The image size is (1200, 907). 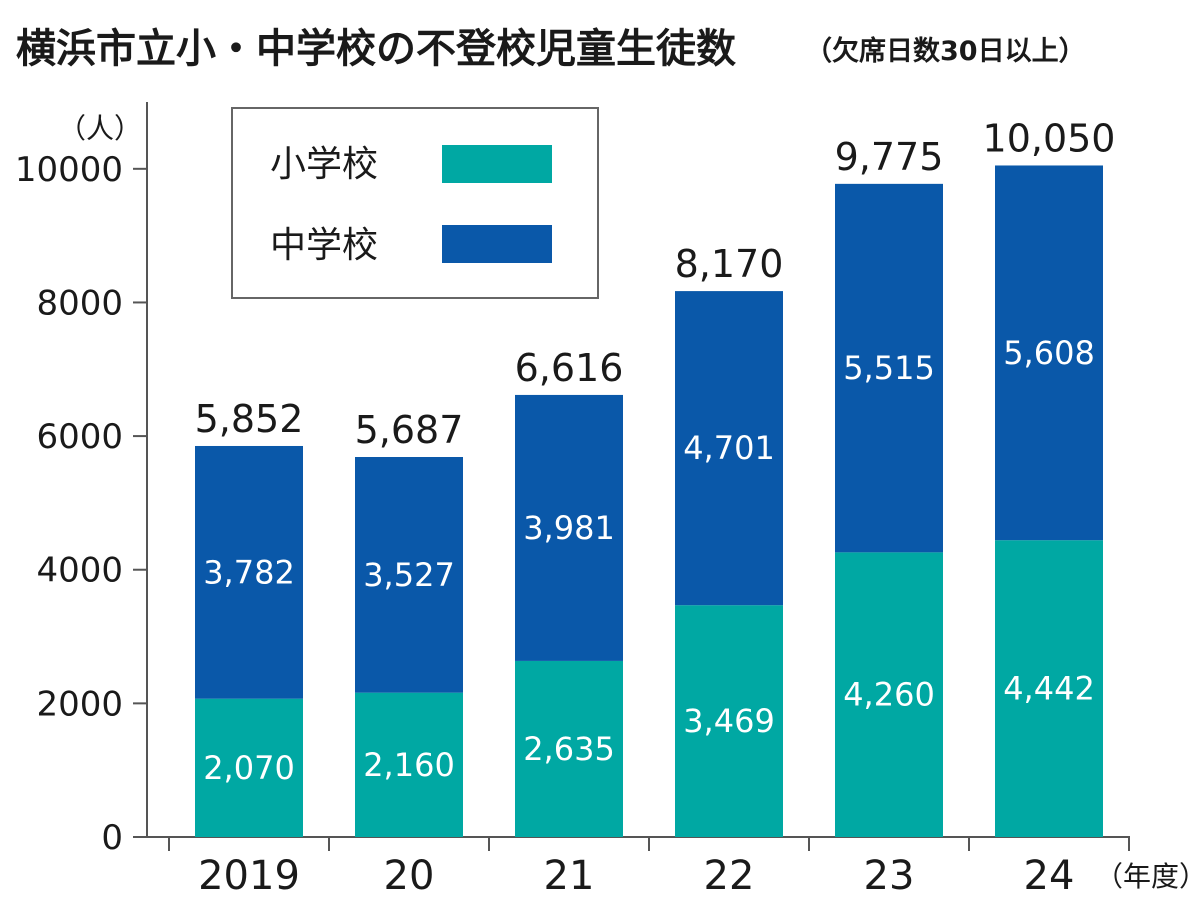 I want to click on x-tick-label: 21, so click(x=569, y=876).